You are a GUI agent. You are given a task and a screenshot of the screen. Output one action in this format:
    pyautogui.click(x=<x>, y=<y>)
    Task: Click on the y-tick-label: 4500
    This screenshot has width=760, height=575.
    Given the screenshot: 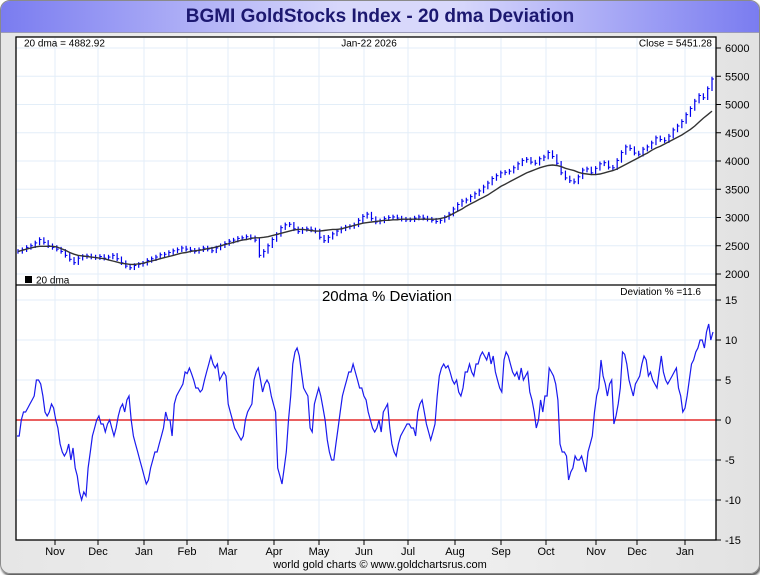 What is the action you would take?
    pyautogui.click(x=737, y=134)
    